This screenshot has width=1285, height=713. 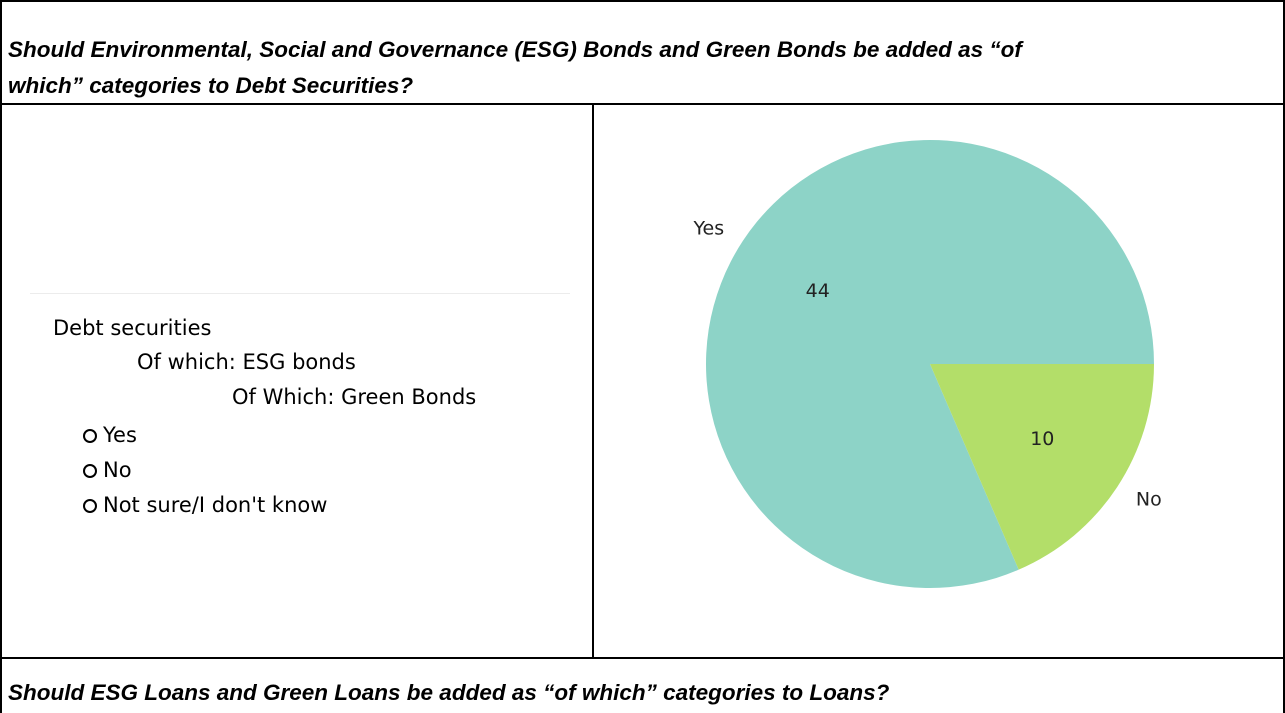 What do you see at coordinates (1, 356) in the screenshot?
I see `table-border-left` at bounding box center [1, 356].